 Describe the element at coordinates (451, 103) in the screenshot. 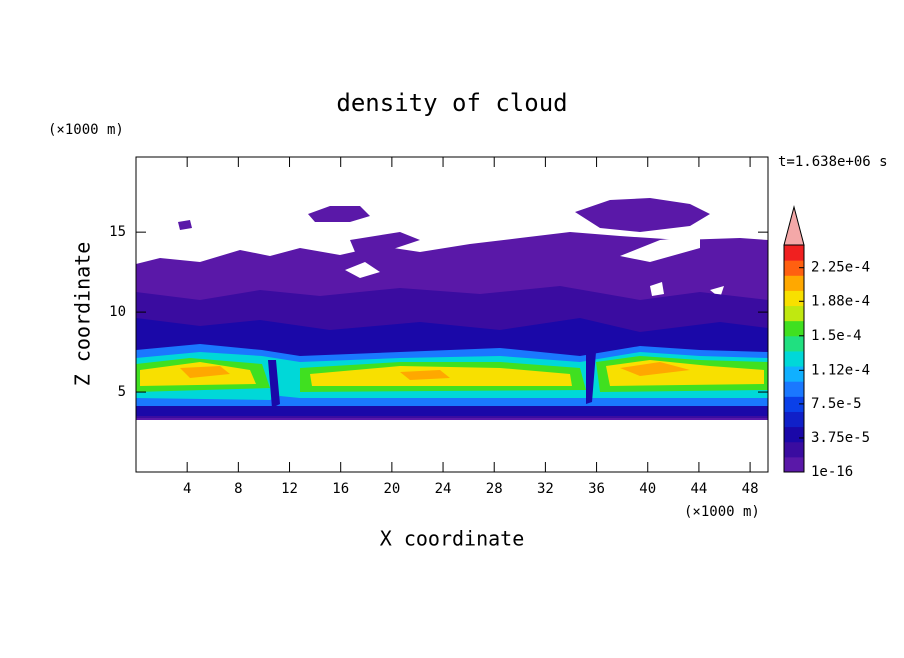

I see `chart-title: density of cloud` at that location.